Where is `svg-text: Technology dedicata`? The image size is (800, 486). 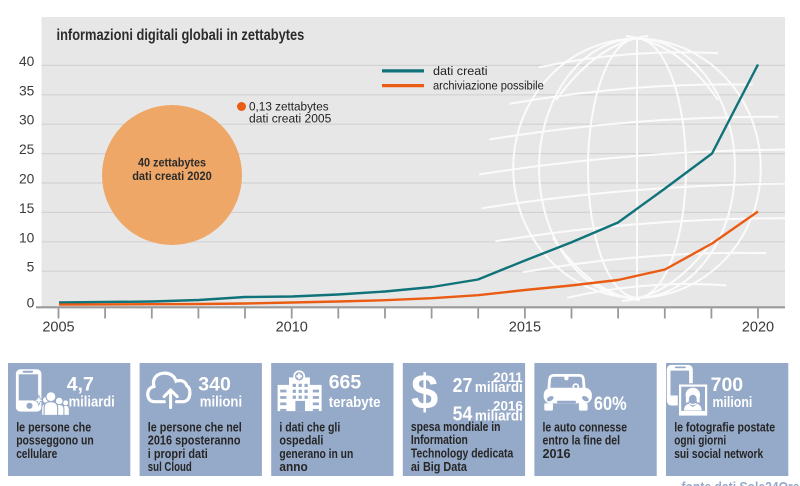 svg-text: Technology dedicata is located at coordinates (462, 453).